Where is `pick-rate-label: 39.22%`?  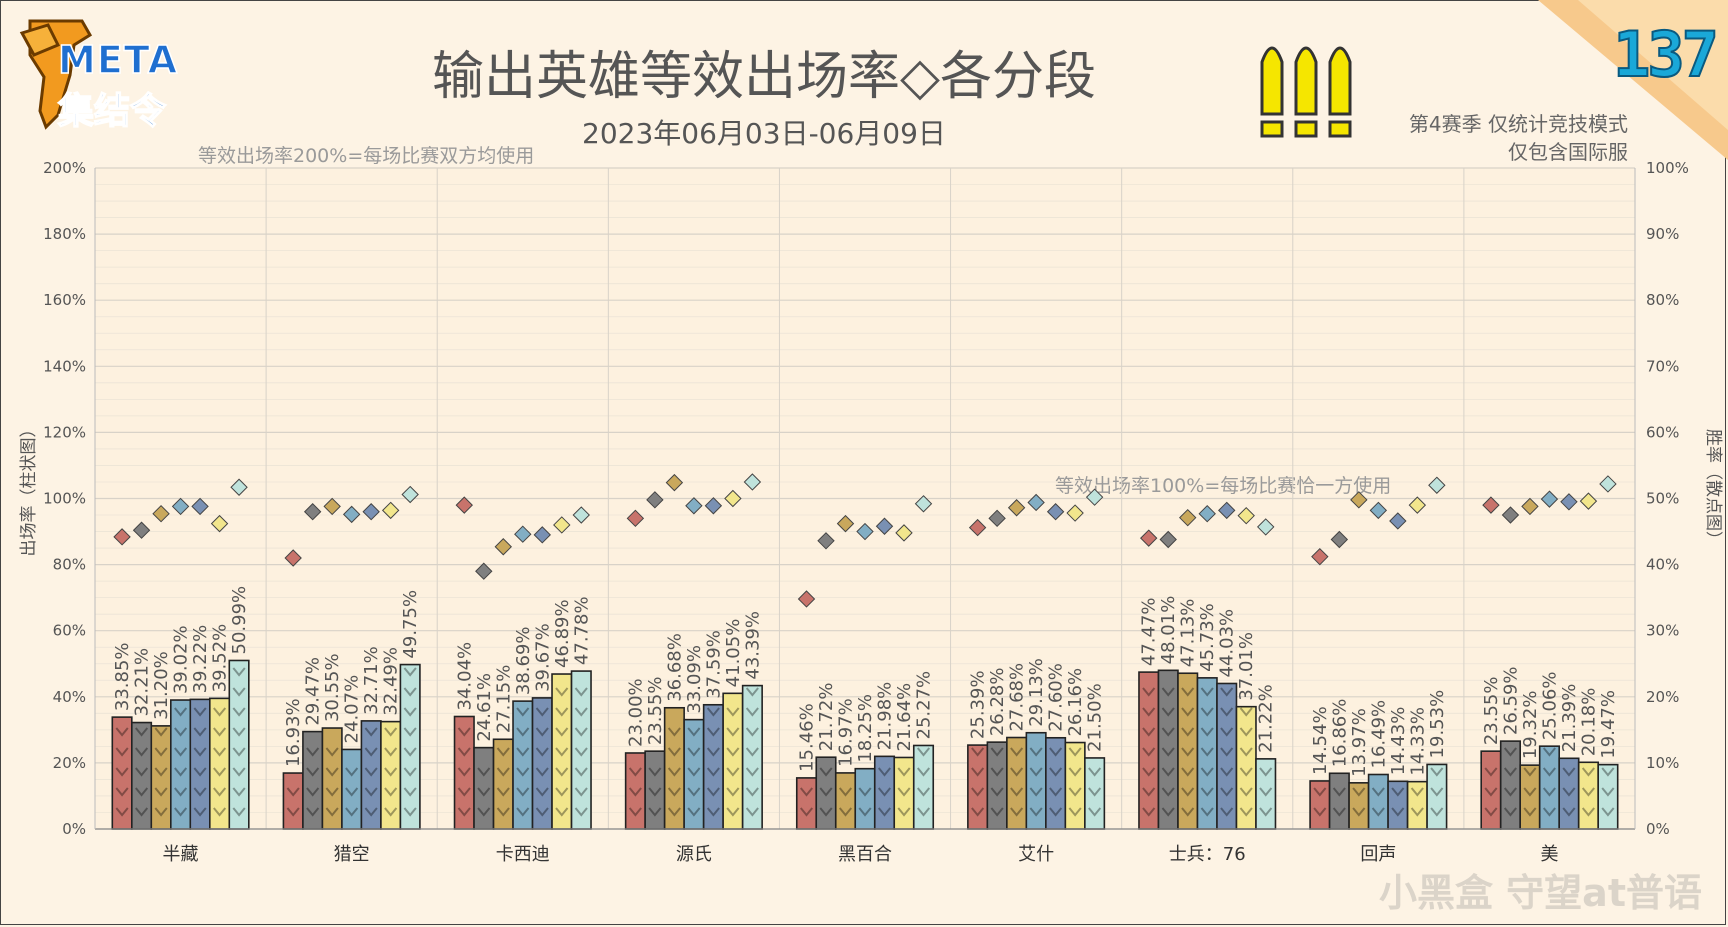
pick-rate-label: 39.22% is located at coordinates (200, 659).